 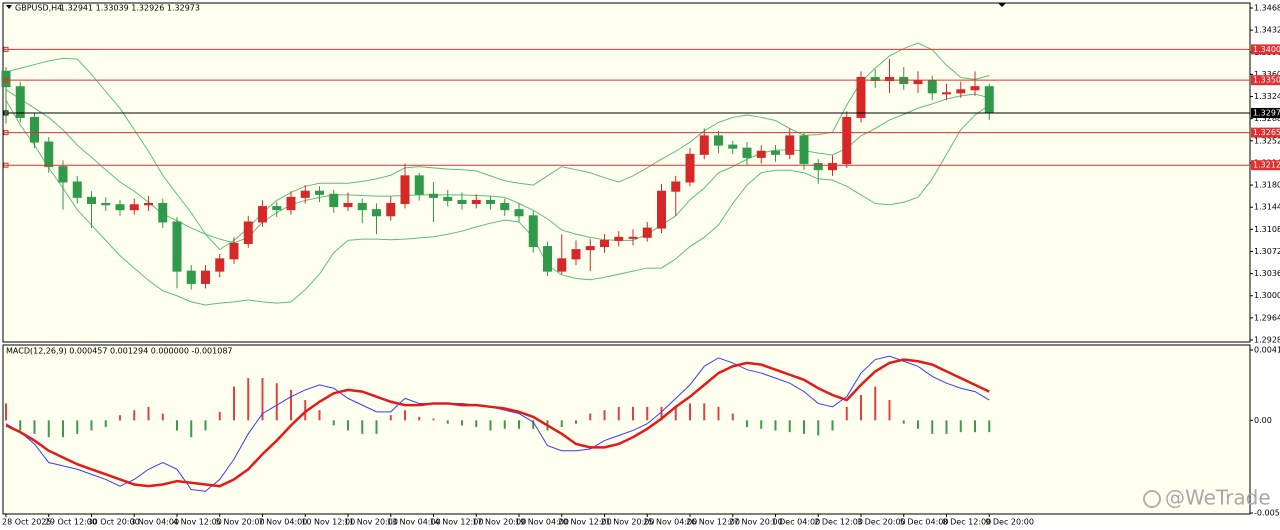 I want to click on x-tick-label: 2 Dec 12:00, so click(x=838, y=522).